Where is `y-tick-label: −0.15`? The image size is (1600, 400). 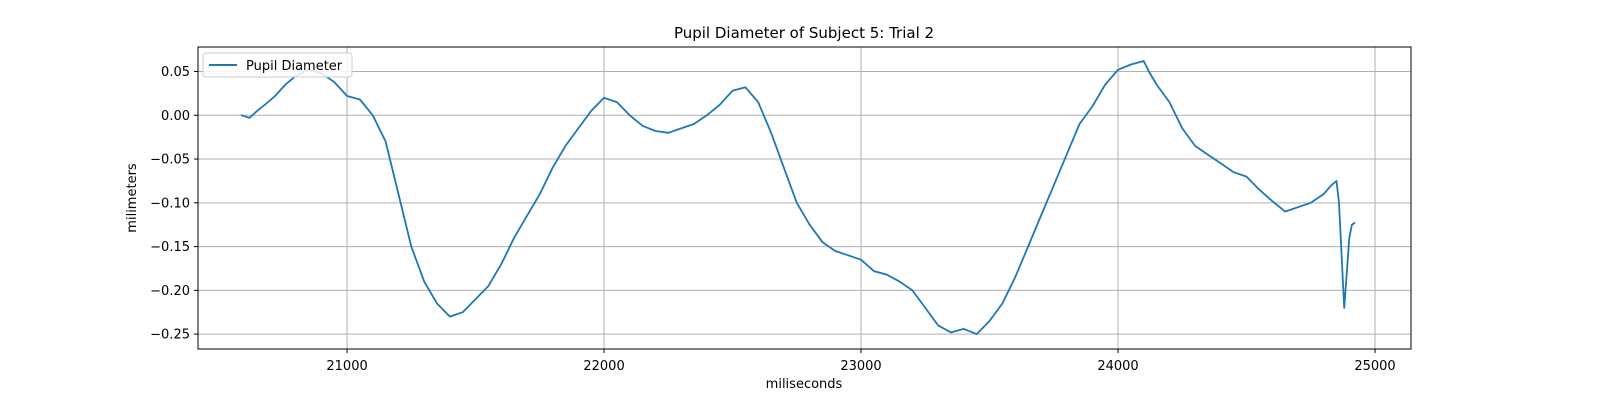
y-tick-label: −0.15 is located at coordinates (170, 247).